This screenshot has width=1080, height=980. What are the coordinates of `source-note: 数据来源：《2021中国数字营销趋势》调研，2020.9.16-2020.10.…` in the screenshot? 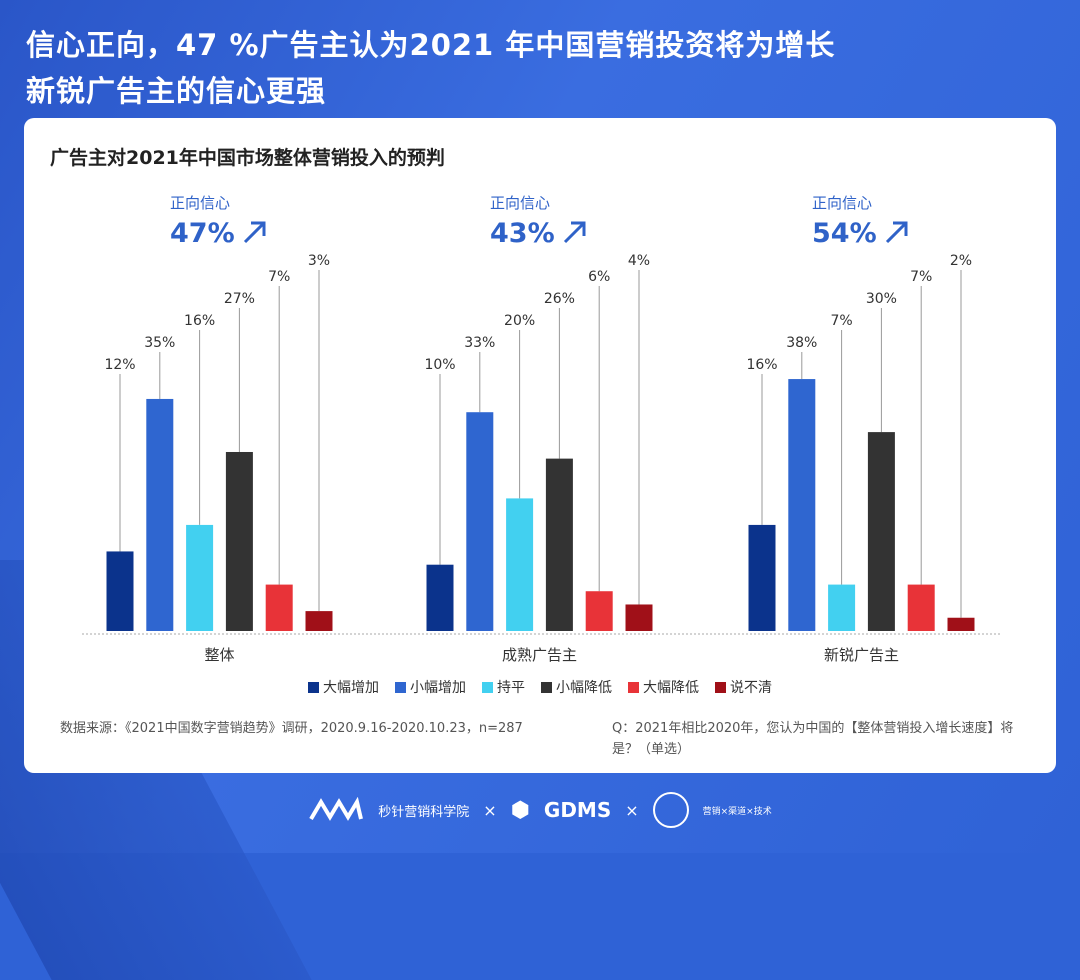 It's located at (291, 728).